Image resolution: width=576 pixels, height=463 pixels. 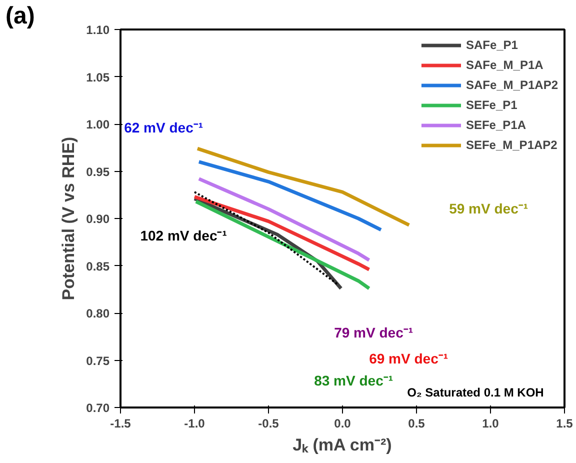 What do you see at coordinates (512, 145) in the screenshot?
I see `legend-label: SEFe_M_P1AP2` at bounding box center [512, 145].